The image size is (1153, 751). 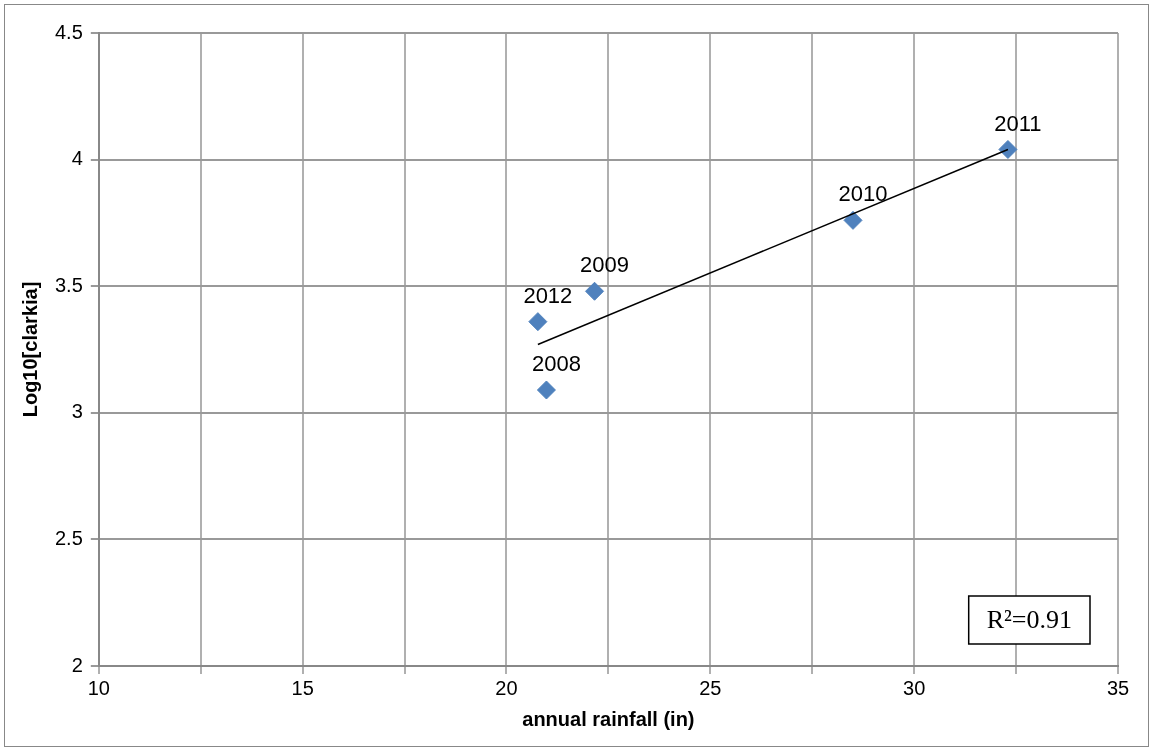 I want to click on x-axis-title: annual rainfall (in), so click(x=608, y=718).